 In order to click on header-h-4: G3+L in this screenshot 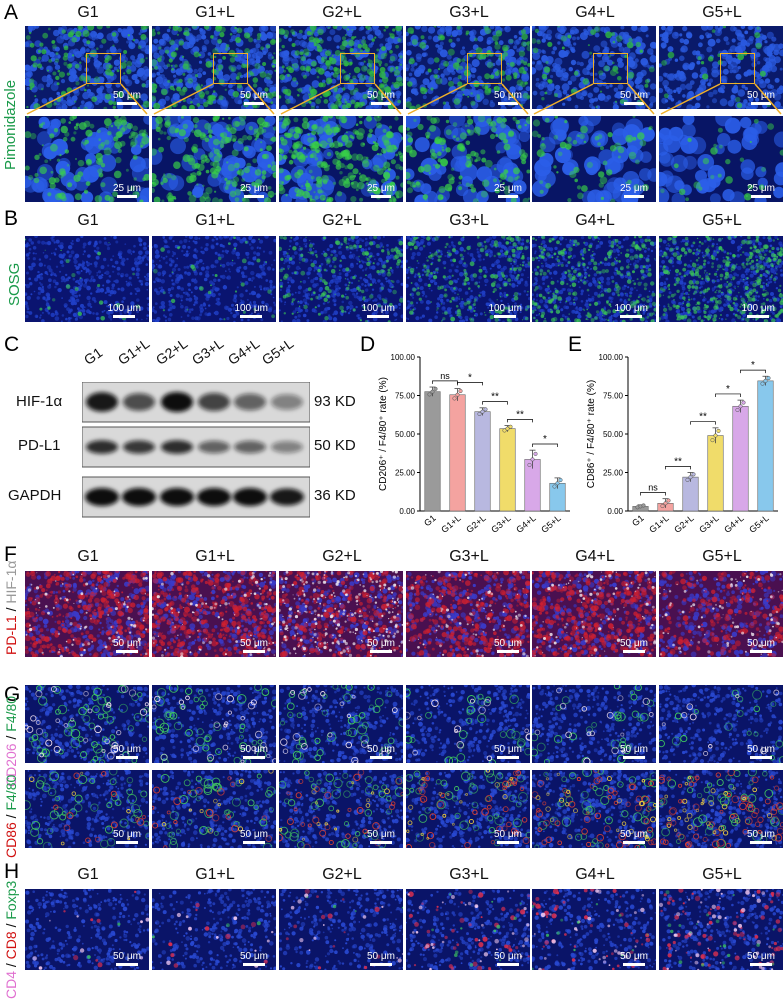, I will do `click(469, 874)`.